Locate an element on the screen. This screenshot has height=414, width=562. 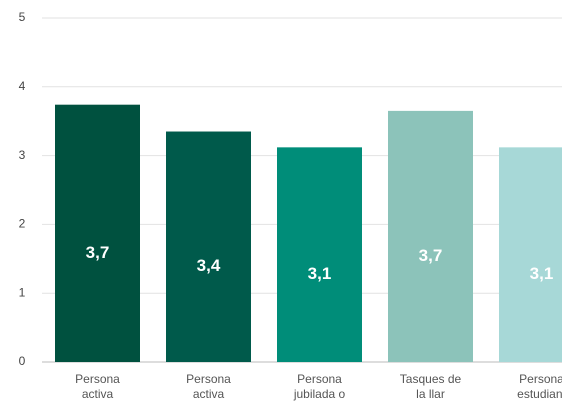
y-tick-label: 3 is located at coordinates (22, 155).